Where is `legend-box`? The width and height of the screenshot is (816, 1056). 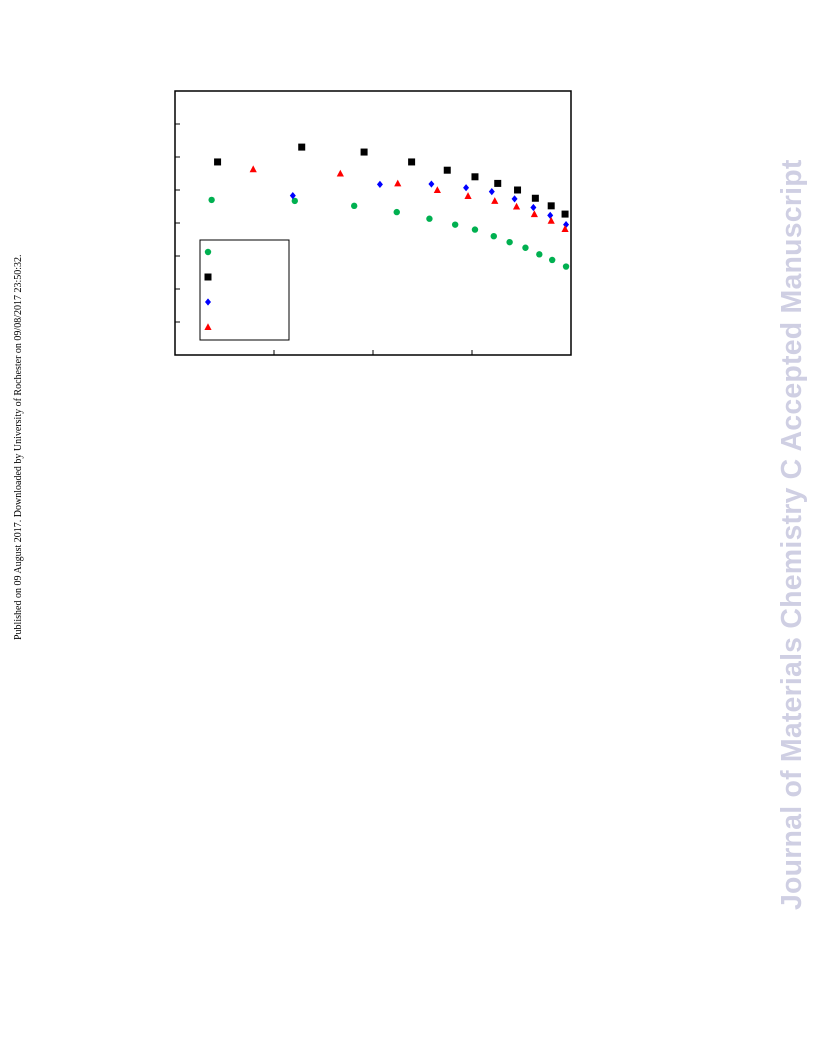 legend-box is located at coordinates (244, 290).